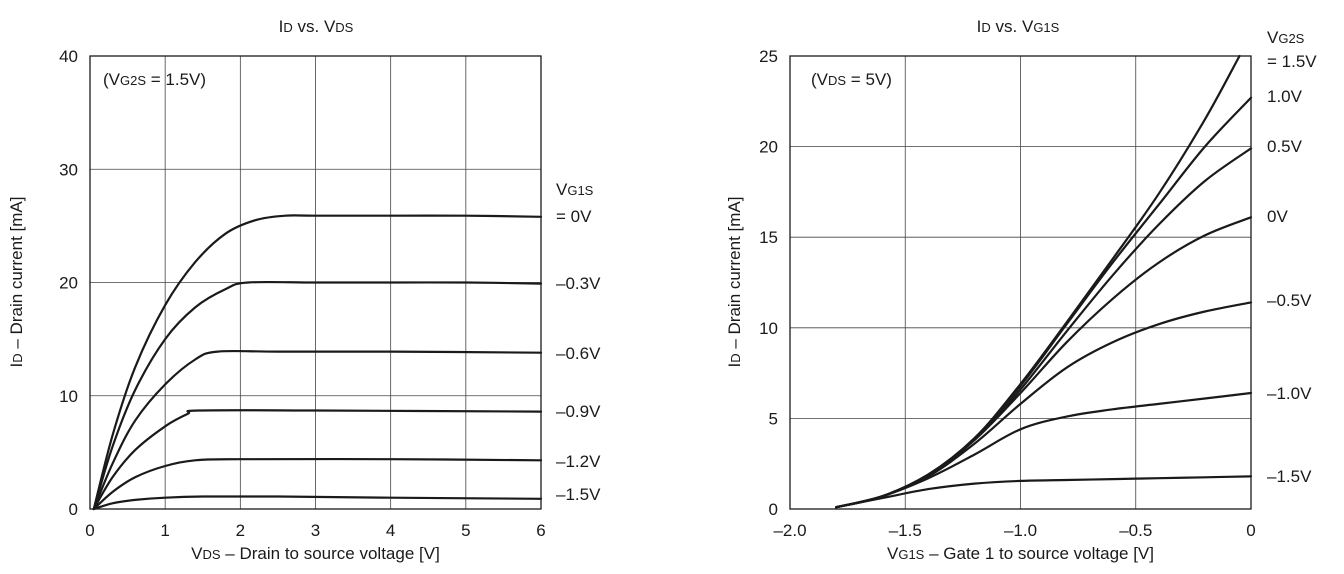  I want to click on x-axis-label: VDS – Drain to source voltage [V], so click(315, 553).